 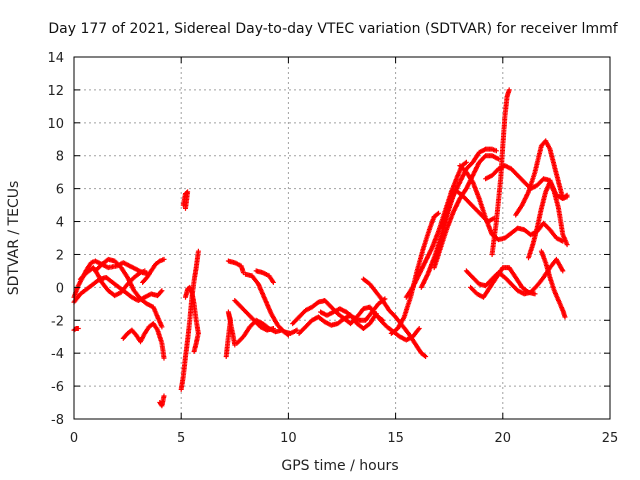 I want to click on series-arc-t, so click(x=353, y=309).